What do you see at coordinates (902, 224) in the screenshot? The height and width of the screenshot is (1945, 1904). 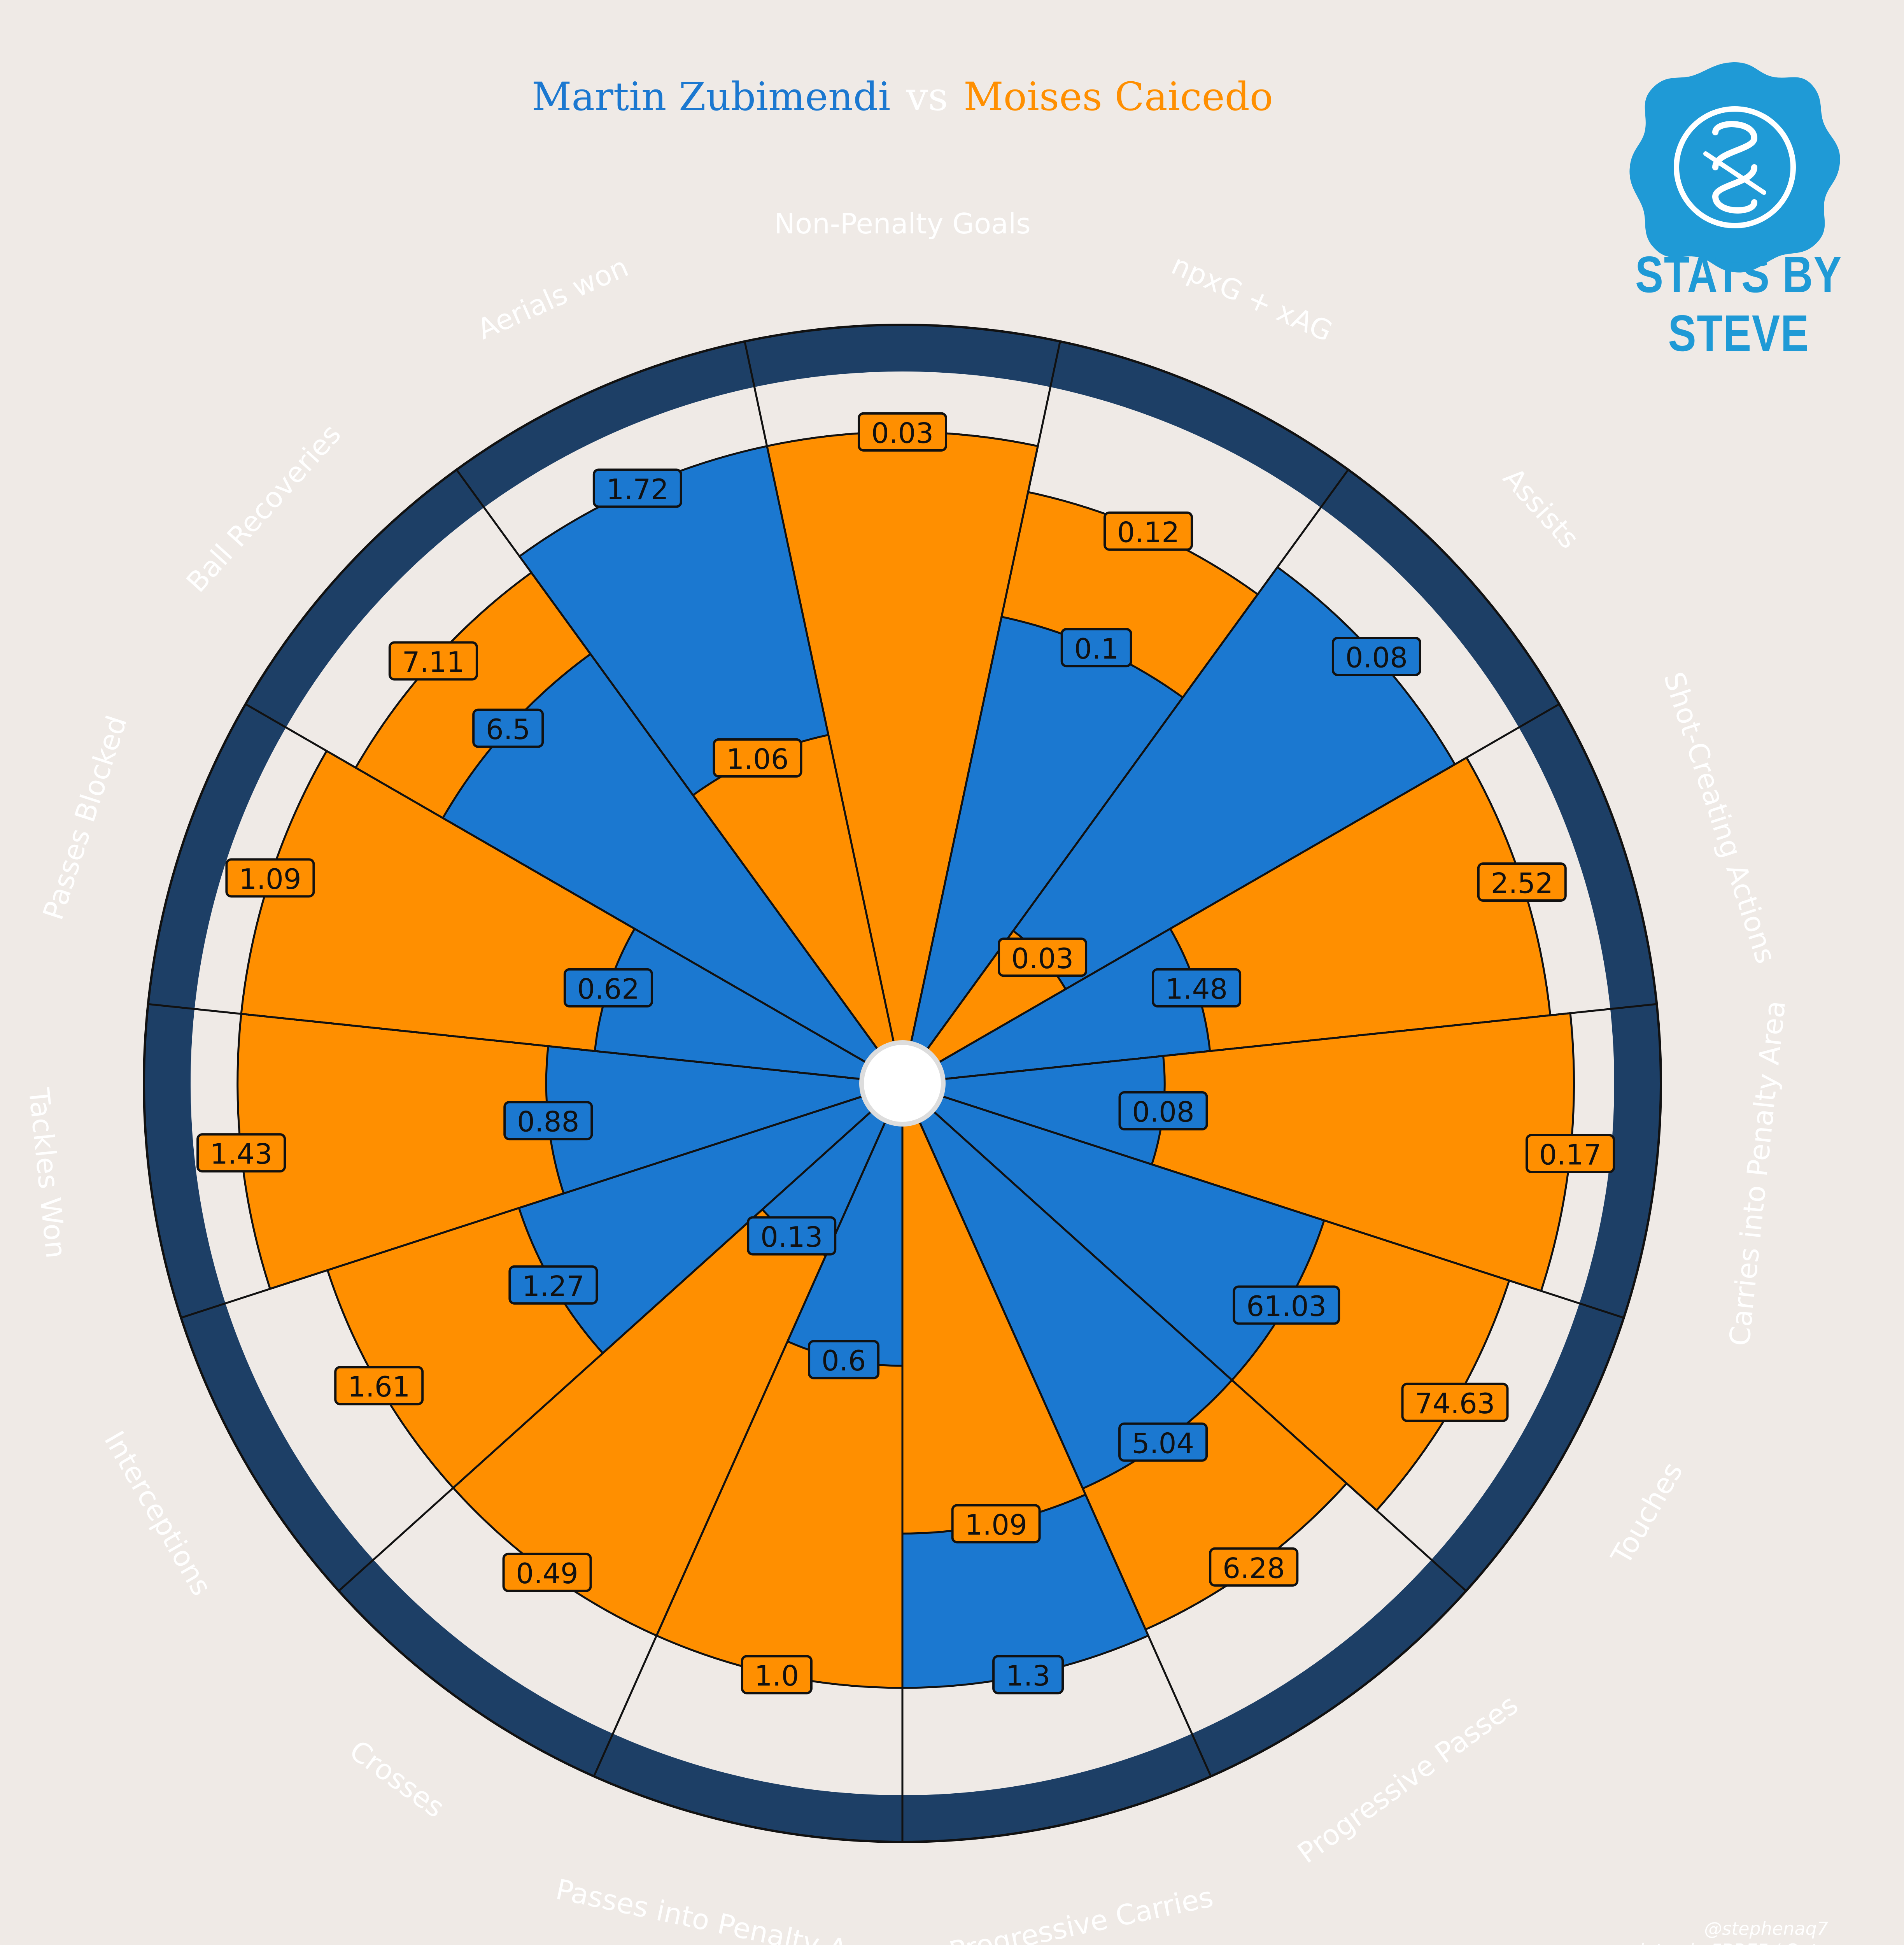 I see `category-label-0: Non-Penalty Goals` at bounding box center [902, 224].